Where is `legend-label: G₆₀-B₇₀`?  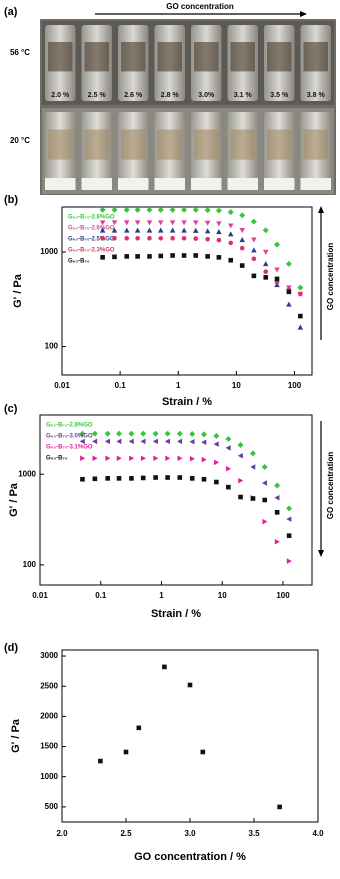
legend-label: G₆₀-B₇₀ is located at coordinates (79, 262).